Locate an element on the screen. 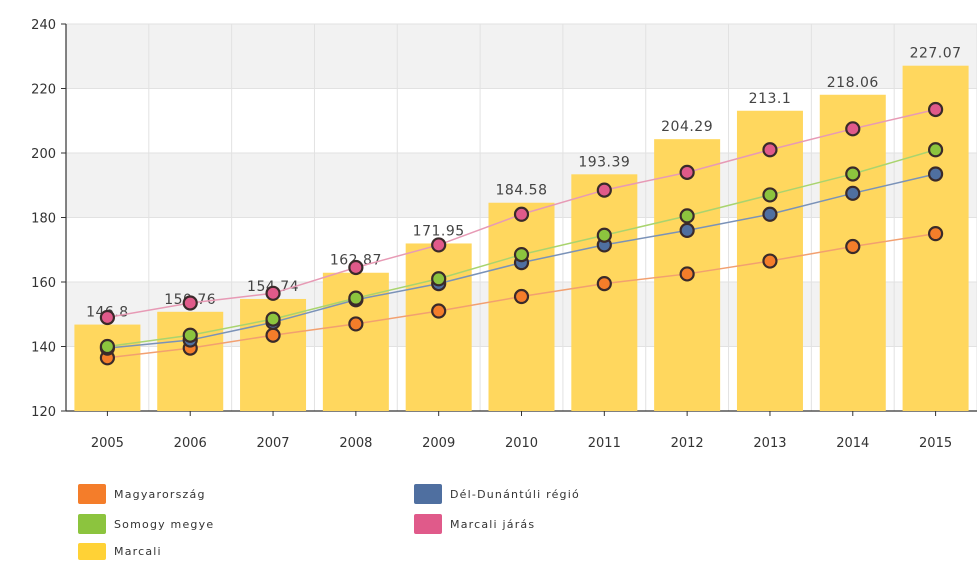 The width and height of the screenshot is (977, 566). bar-2005 is located at coordinates (107, 367).